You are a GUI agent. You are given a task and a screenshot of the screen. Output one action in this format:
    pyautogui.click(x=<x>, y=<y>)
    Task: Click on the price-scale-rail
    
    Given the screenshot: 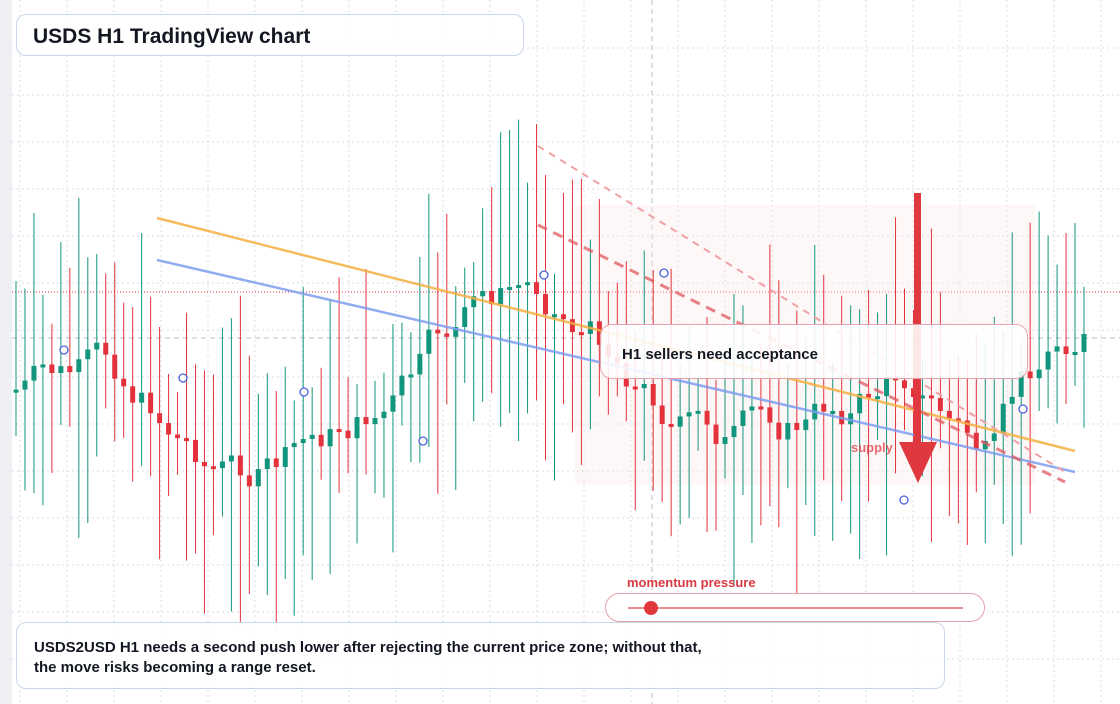 What is the action you would take?
    pyautogui.click(x=6, y=352)
    